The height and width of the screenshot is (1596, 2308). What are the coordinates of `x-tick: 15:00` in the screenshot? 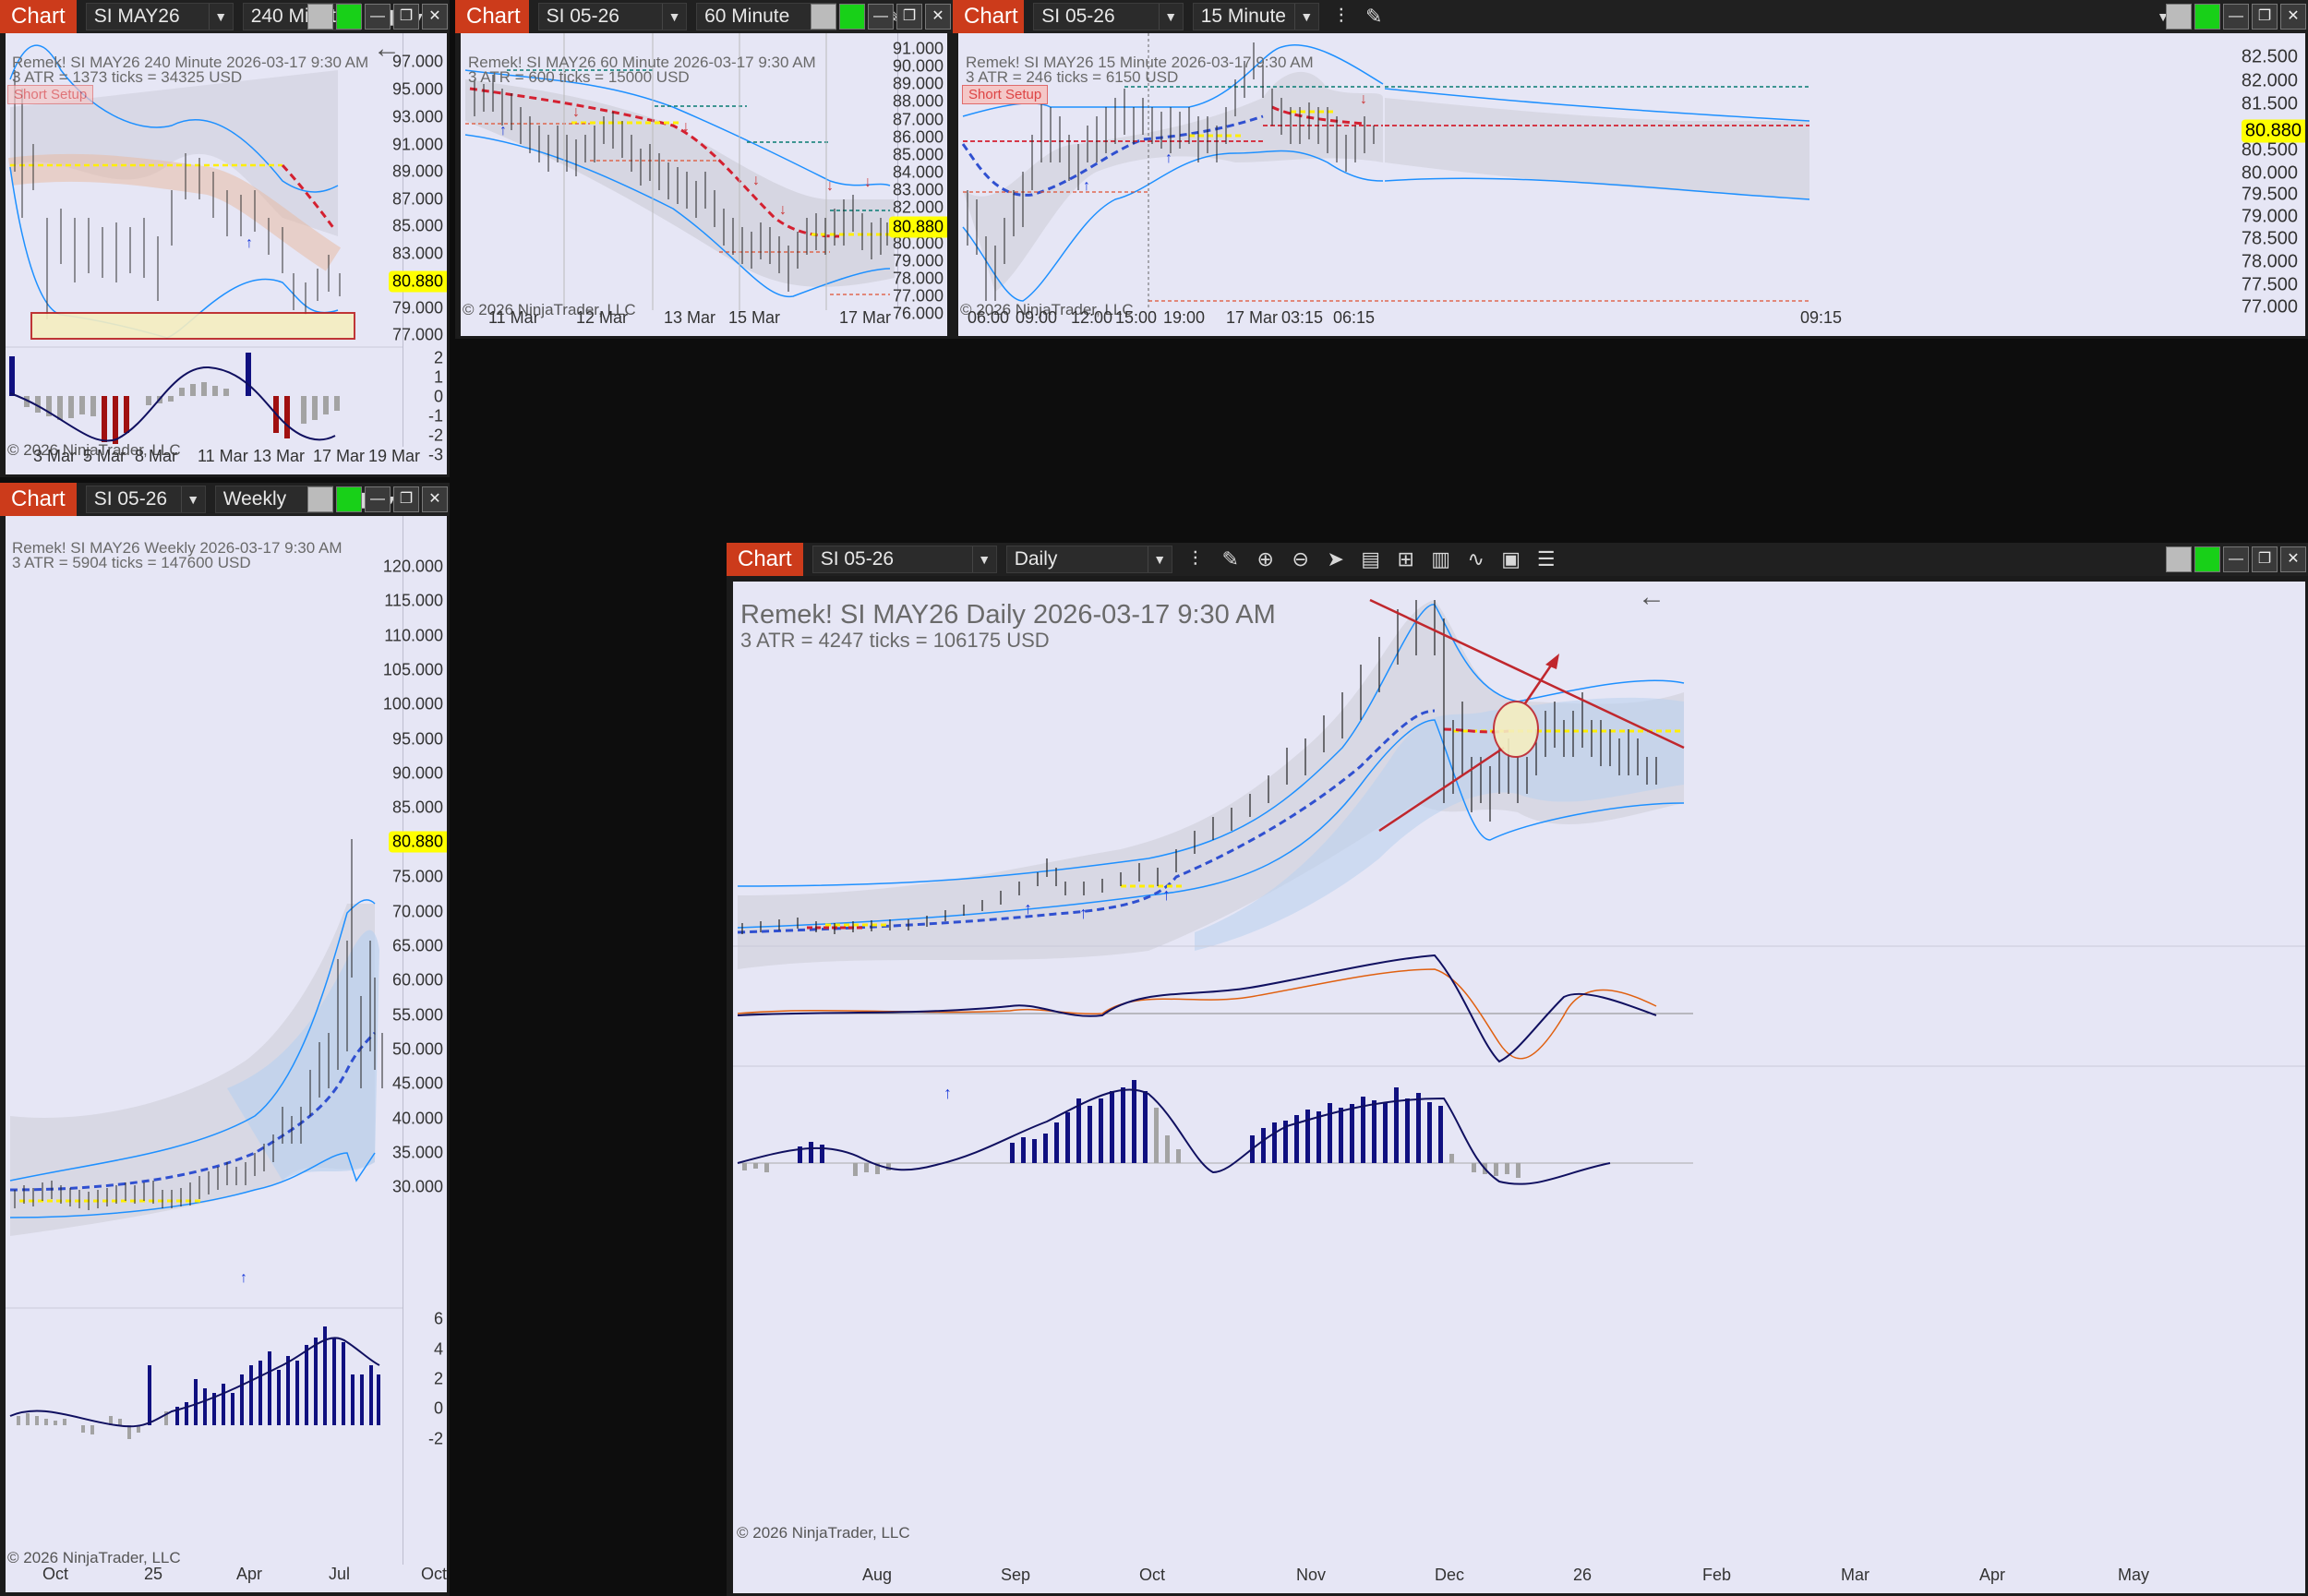 It's located at (1136, 317).